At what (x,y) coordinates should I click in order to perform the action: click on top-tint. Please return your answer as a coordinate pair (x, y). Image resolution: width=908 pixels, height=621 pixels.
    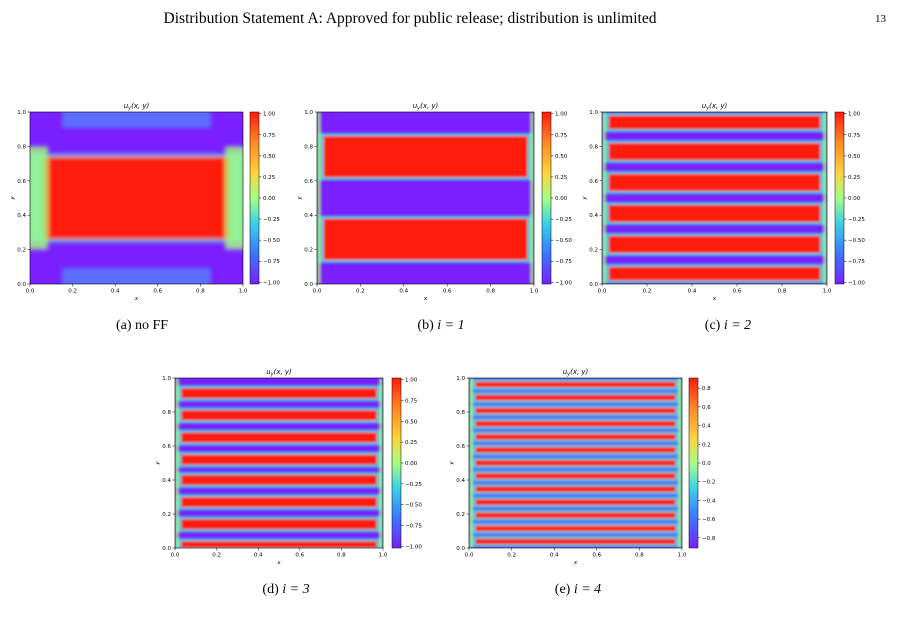
    Looking at the image, I should click on (136, 120).